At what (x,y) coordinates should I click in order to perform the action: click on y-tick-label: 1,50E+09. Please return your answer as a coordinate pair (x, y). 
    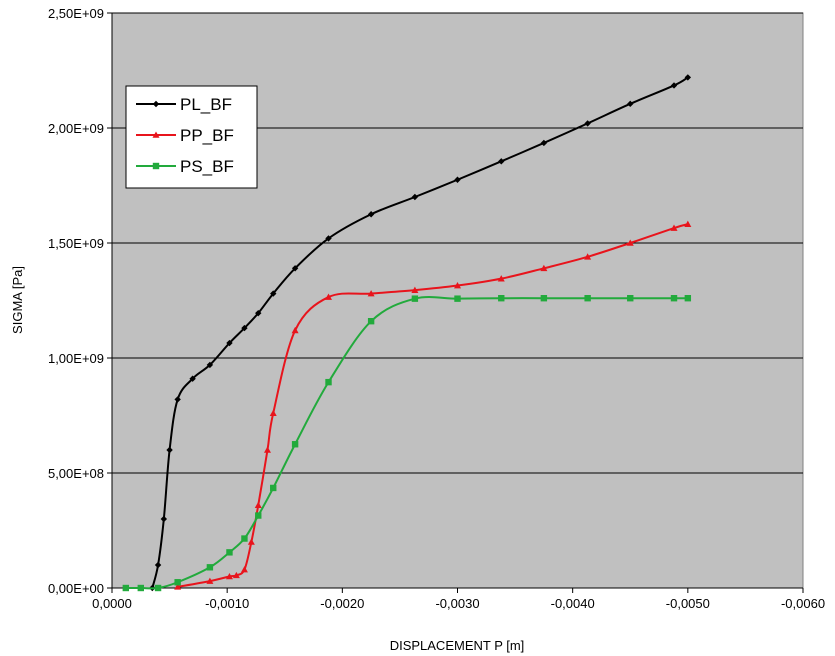
    Looking at the image, I should click on (76, 243).